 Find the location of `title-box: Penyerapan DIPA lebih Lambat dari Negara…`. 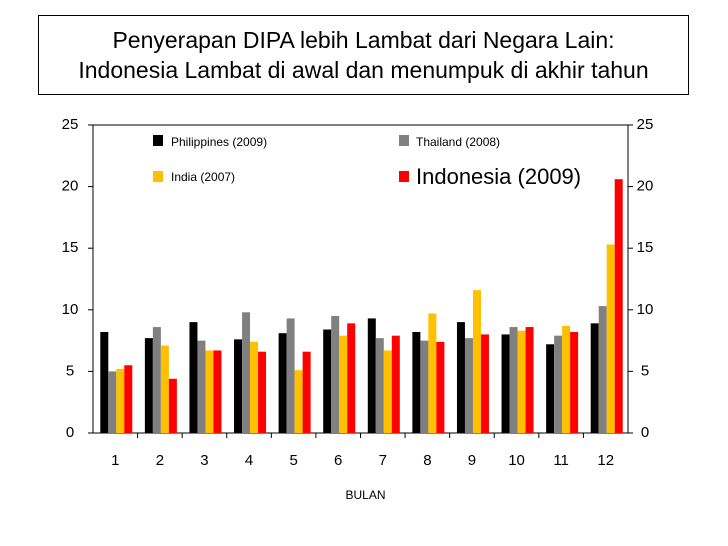

title-box: Penyerapan DIPA lebih Lambat dari Negara… is located at coordinates (363, 55).